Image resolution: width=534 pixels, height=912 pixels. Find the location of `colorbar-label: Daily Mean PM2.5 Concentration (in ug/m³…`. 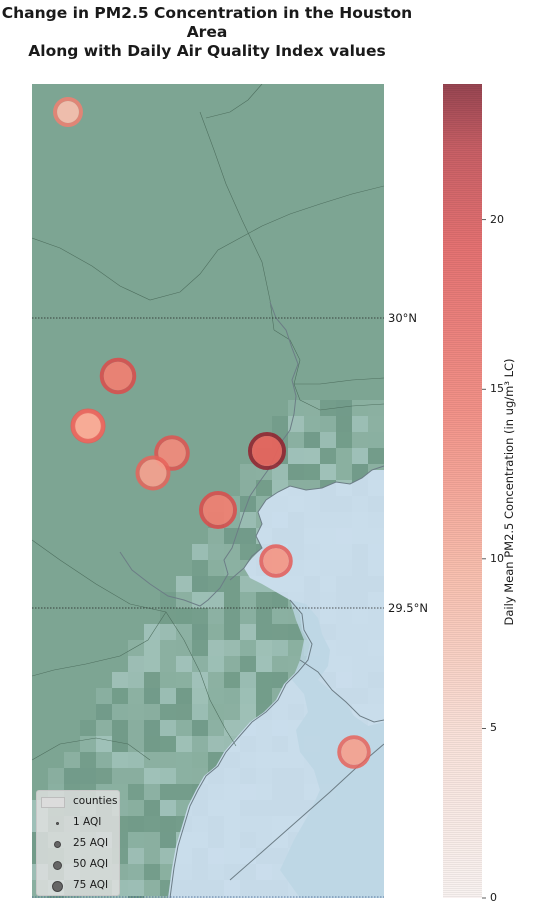

colorbar-label: Daily Mean PM2.5 Concentration (in ug/m³… is located at coordinates (509, 492).